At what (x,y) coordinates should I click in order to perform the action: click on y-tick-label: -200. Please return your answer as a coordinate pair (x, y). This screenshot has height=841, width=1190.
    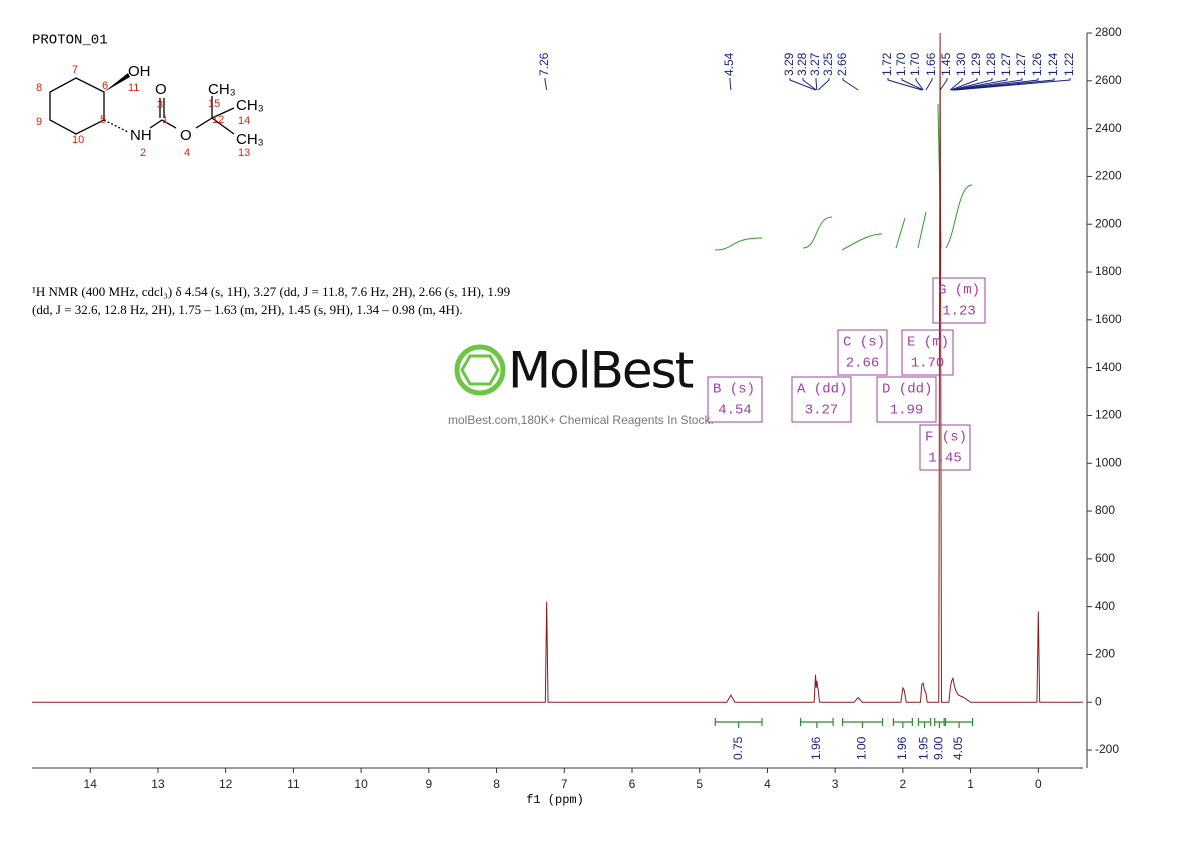
    Looking at the image, I should click on (1107, 749).